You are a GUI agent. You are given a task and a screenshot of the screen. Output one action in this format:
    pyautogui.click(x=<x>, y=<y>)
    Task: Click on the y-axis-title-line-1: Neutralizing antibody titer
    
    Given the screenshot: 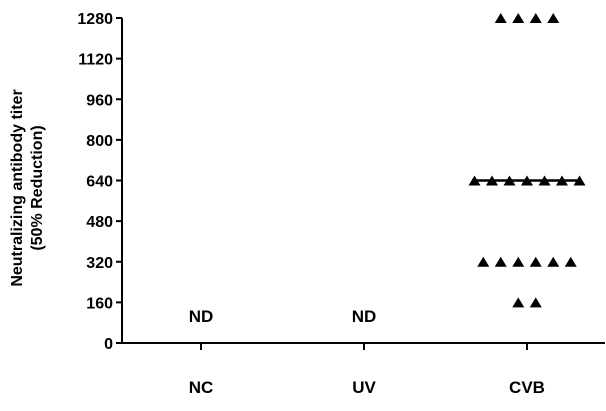 What is the action you would take?
    pyautogui.click(x=17, y=187)
    